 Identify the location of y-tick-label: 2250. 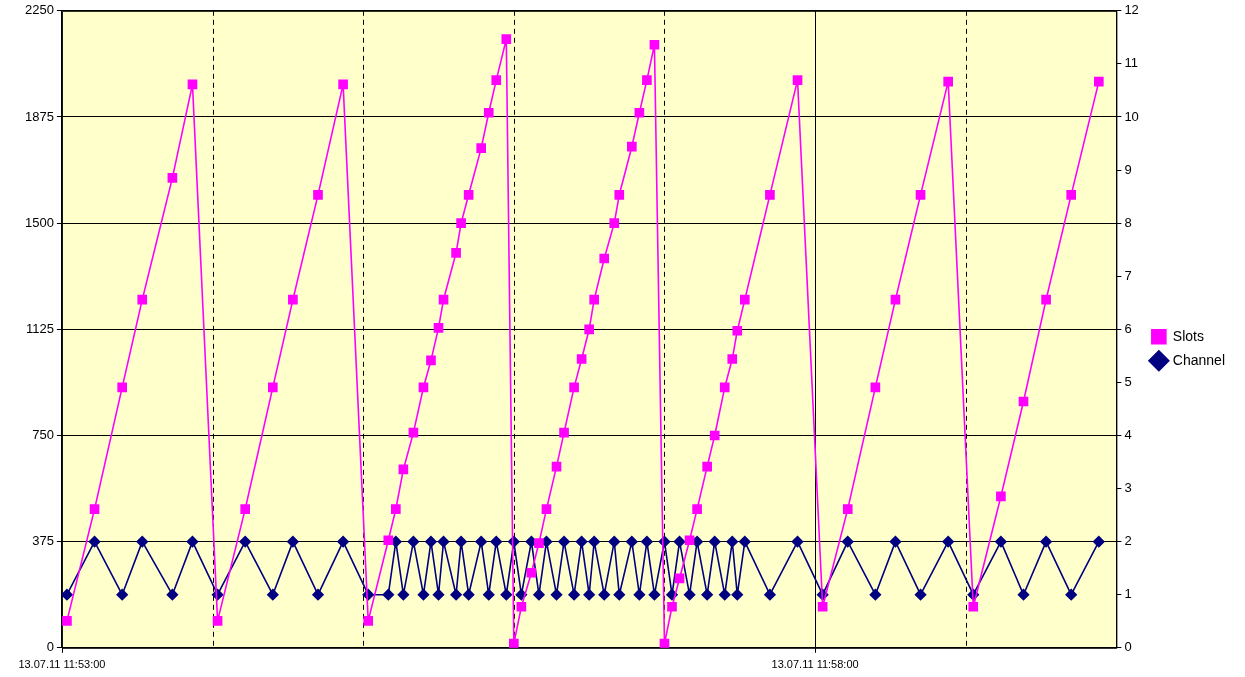
(39, 10).